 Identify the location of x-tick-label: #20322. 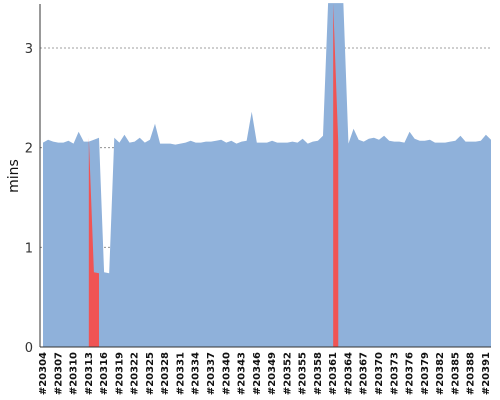
(135, 373).